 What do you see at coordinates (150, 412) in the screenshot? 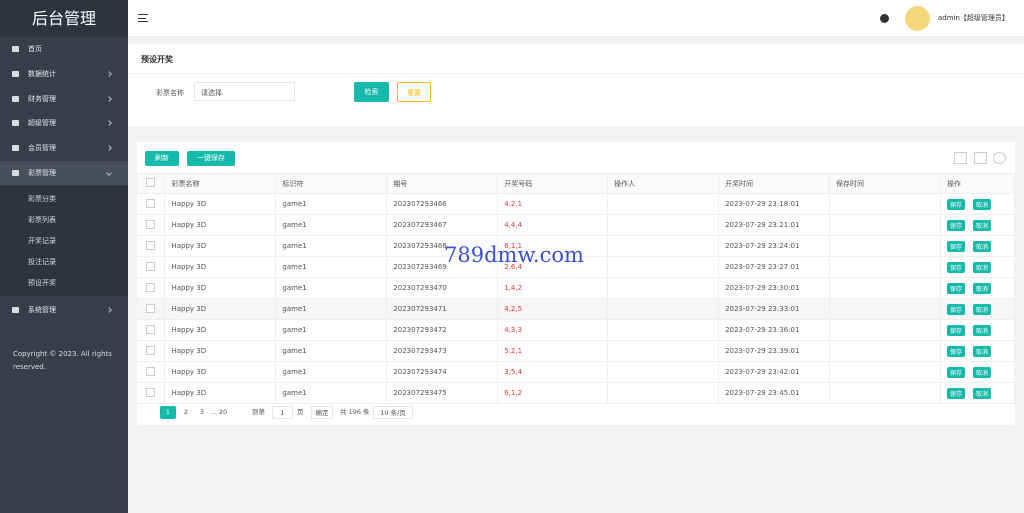
I see `prev-button` at bounding box center [150, 412].